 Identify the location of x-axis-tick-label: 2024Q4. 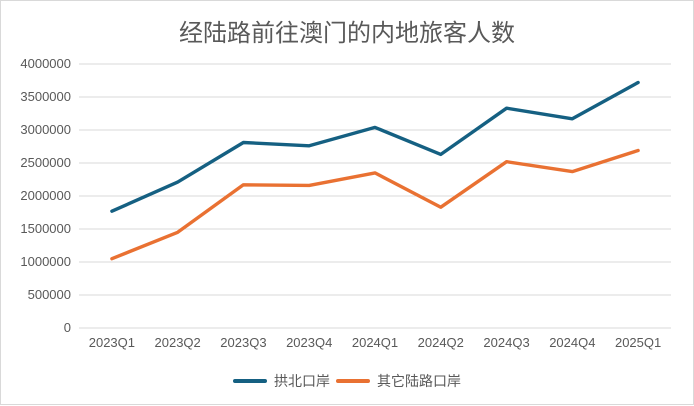
(572, 342).